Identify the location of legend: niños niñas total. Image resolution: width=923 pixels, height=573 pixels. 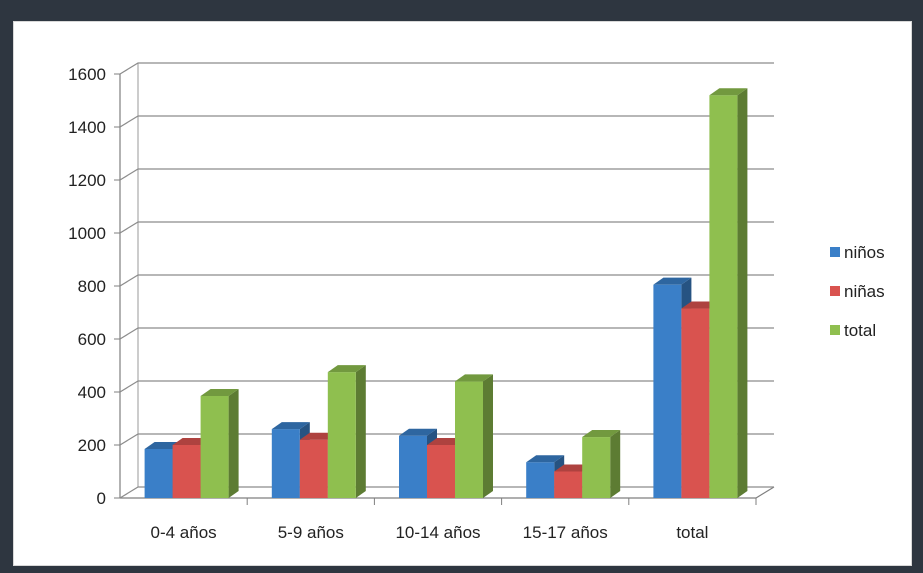
(857, 291).